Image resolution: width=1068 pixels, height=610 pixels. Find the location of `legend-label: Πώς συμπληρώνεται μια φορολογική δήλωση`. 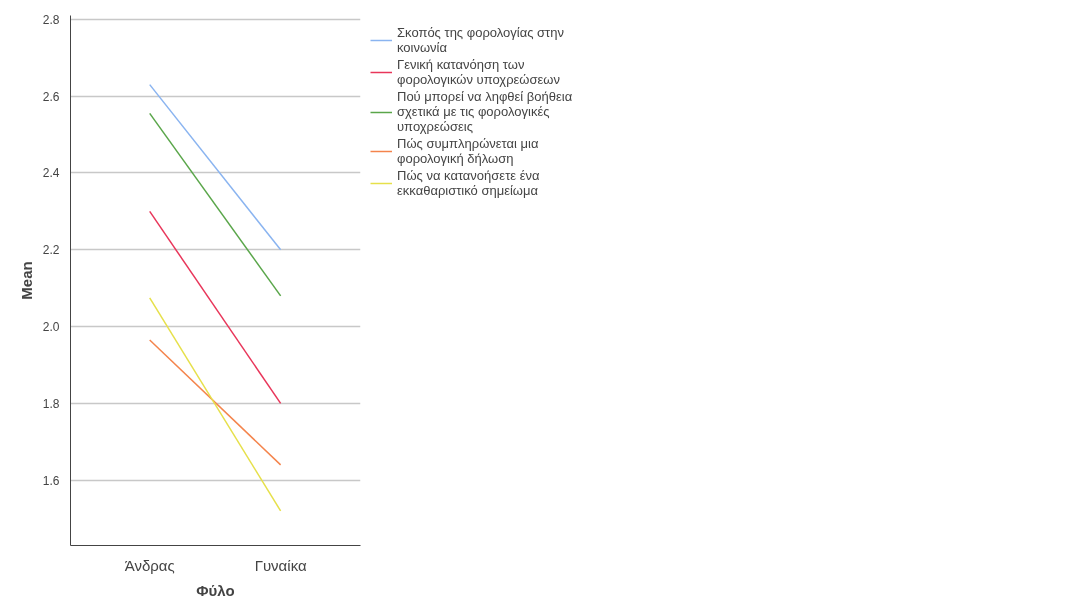

legend-label: Πώς συμπληρώνεται μια φορολογική δήλωση is located at coordinates (468, 151).